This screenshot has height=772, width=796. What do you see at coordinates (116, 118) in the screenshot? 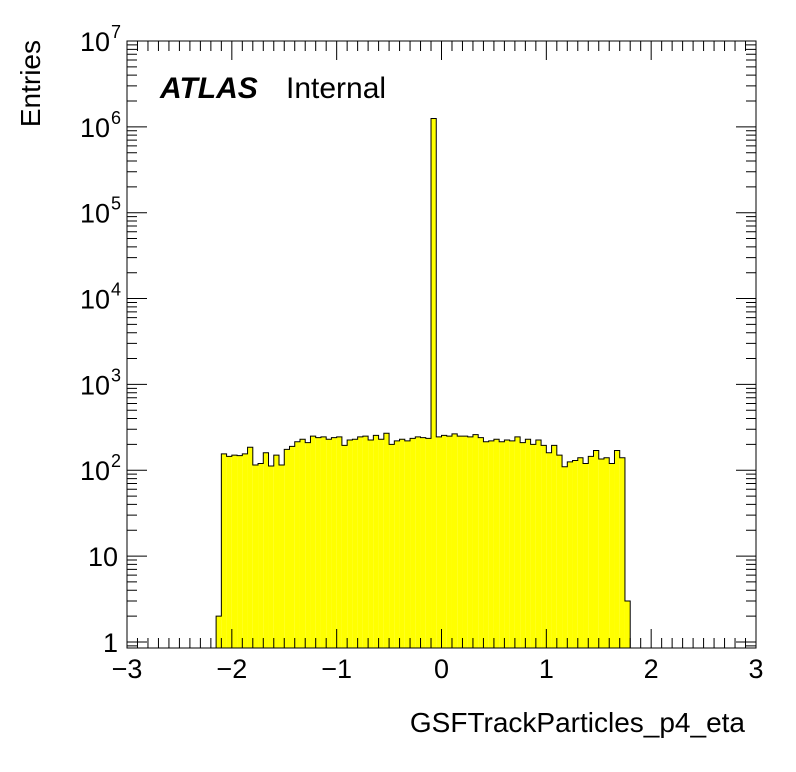
I see `y-tick-exponent: 6` at bounding box center [116, 118].